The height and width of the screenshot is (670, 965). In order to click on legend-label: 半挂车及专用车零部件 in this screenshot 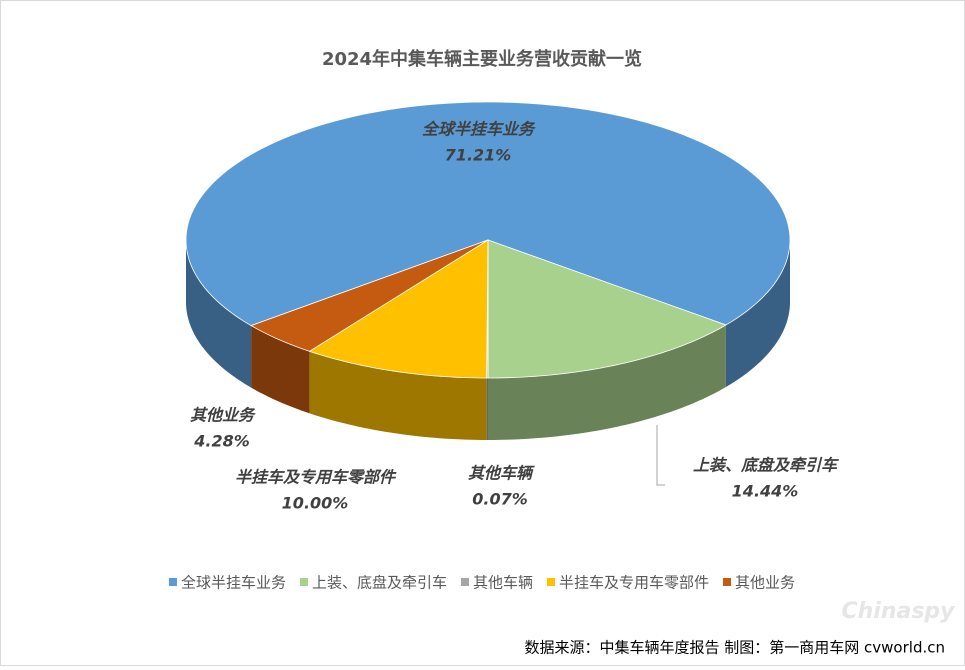, I will do `click(634, 583)`.